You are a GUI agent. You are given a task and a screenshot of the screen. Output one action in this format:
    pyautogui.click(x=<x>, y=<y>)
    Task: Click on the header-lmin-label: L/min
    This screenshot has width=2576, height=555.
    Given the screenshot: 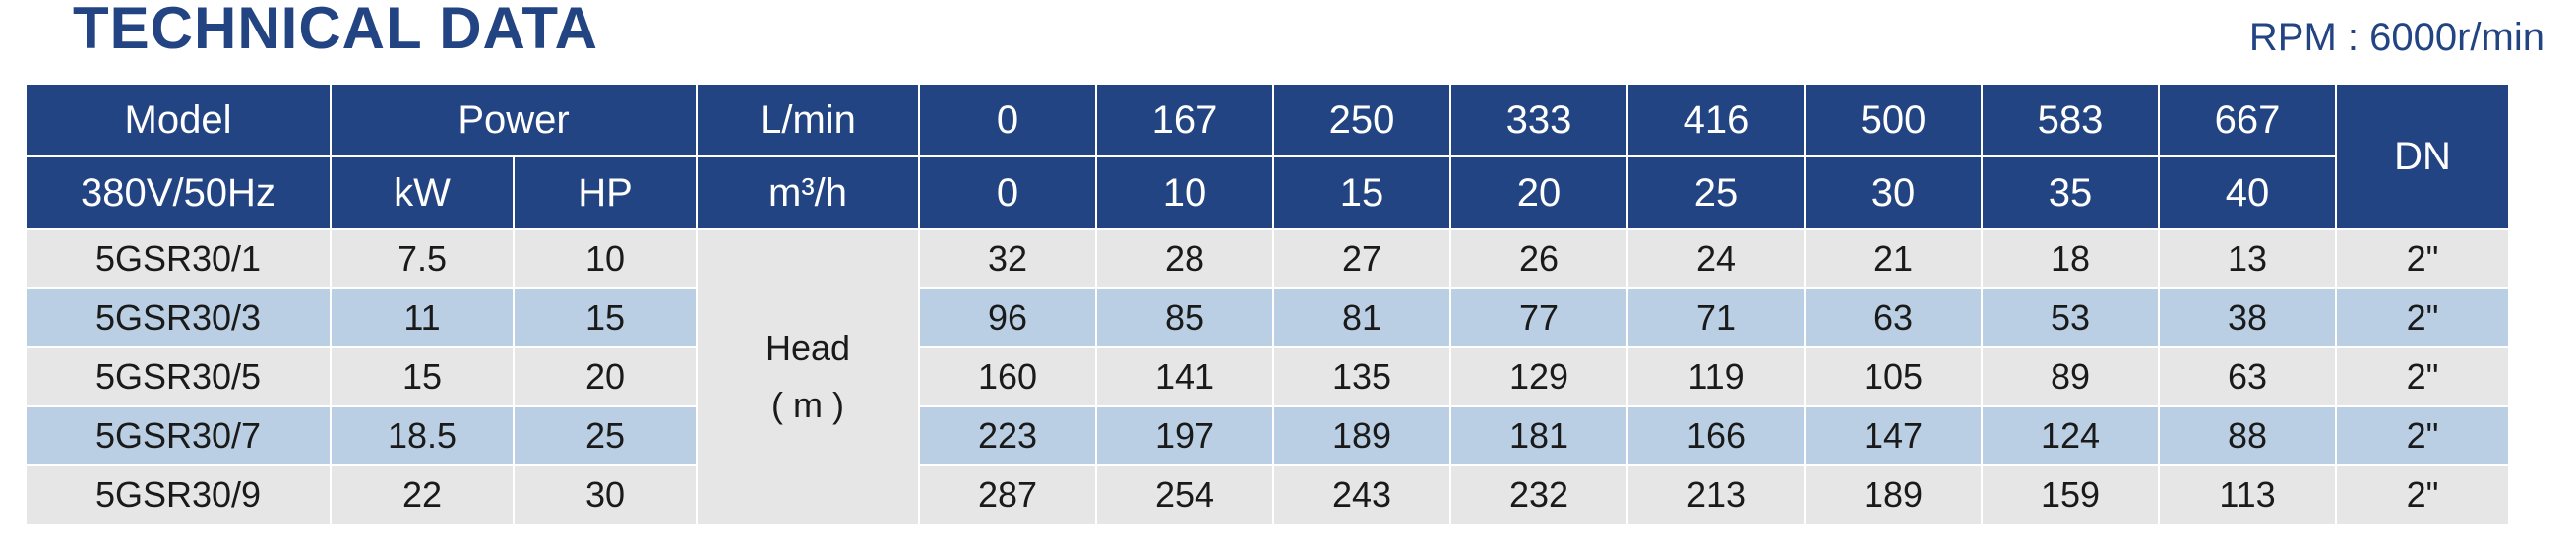 What is the action you would take?
    pyautogui.click(x=808, y=120)
    